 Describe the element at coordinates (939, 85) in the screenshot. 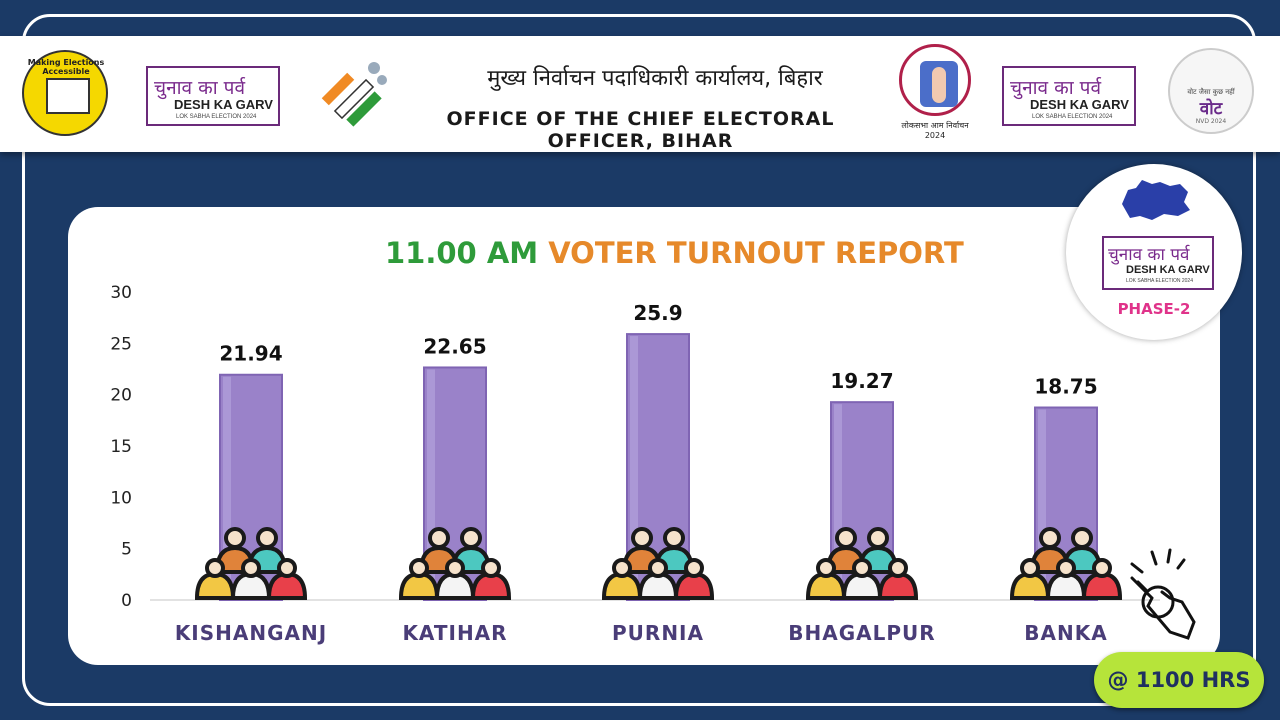

I see `inked-finger-icon` at that location.